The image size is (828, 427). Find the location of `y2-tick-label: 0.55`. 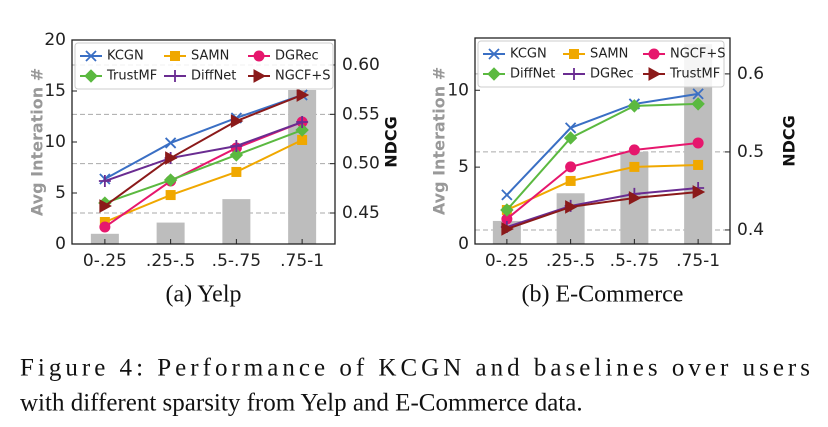

y2-tick-label: 0.55 is located at coordinates (361, 114).